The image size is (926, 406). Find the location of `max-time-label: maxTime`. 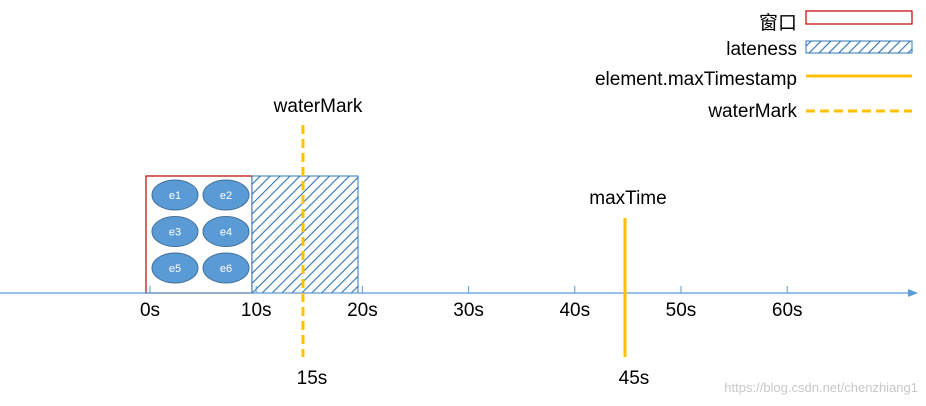

max-time-label: maxTime is located at coordinates (627, 198).